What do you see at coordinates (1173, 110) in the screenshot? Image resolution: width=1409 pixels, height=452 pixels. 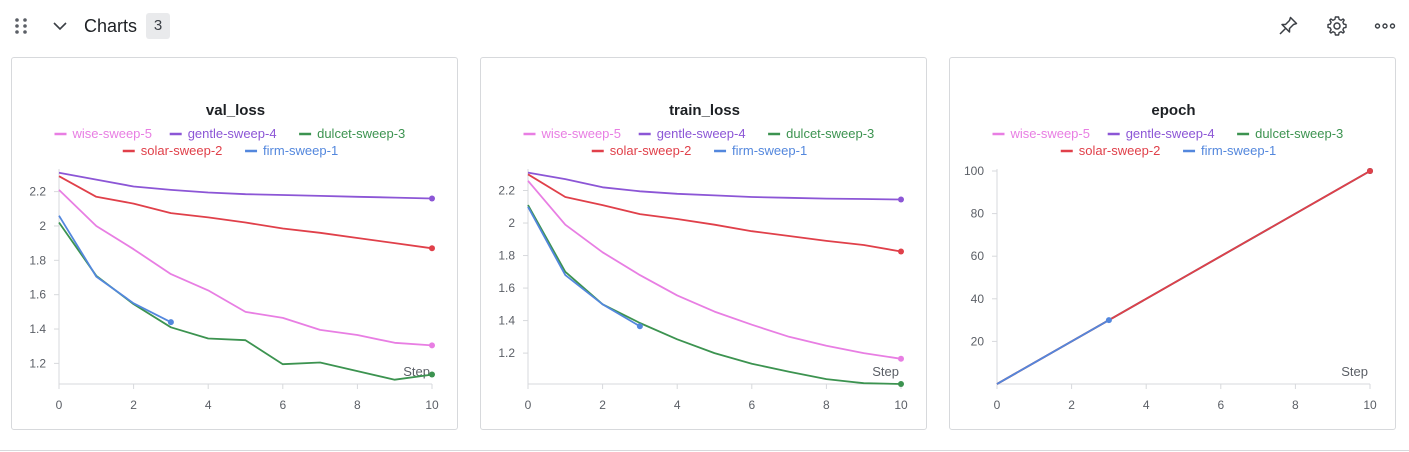 I see `chart-title: epoch` at bounding box center [1173, 110].